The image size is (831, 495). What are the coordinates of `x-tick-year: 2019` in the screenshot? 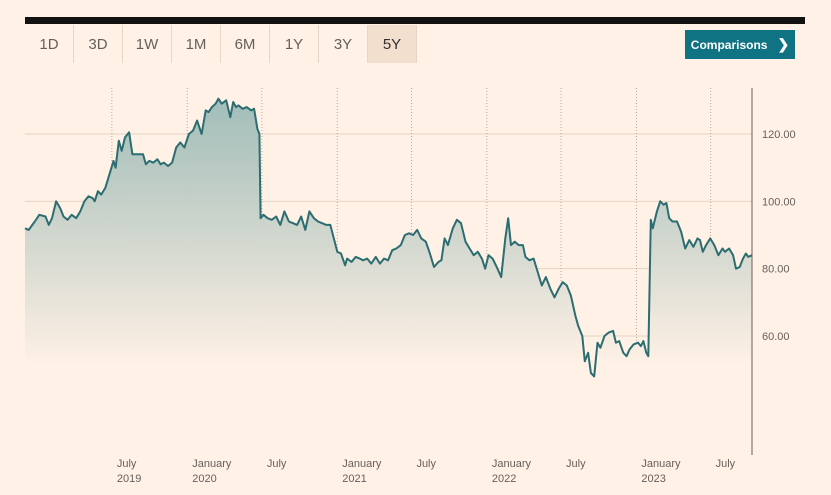 It's located at (129, 479).